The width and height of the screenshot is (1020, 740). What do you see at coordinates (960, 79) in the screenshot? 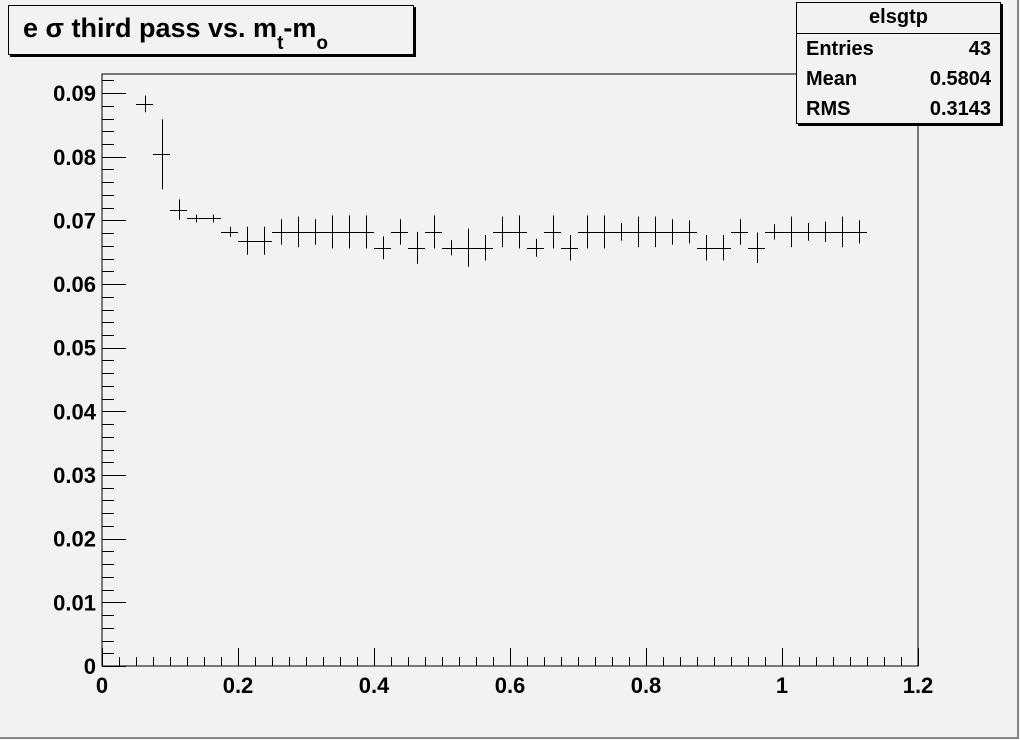
I see `stats-value: 0.5804` at bounding box center [960, 79].